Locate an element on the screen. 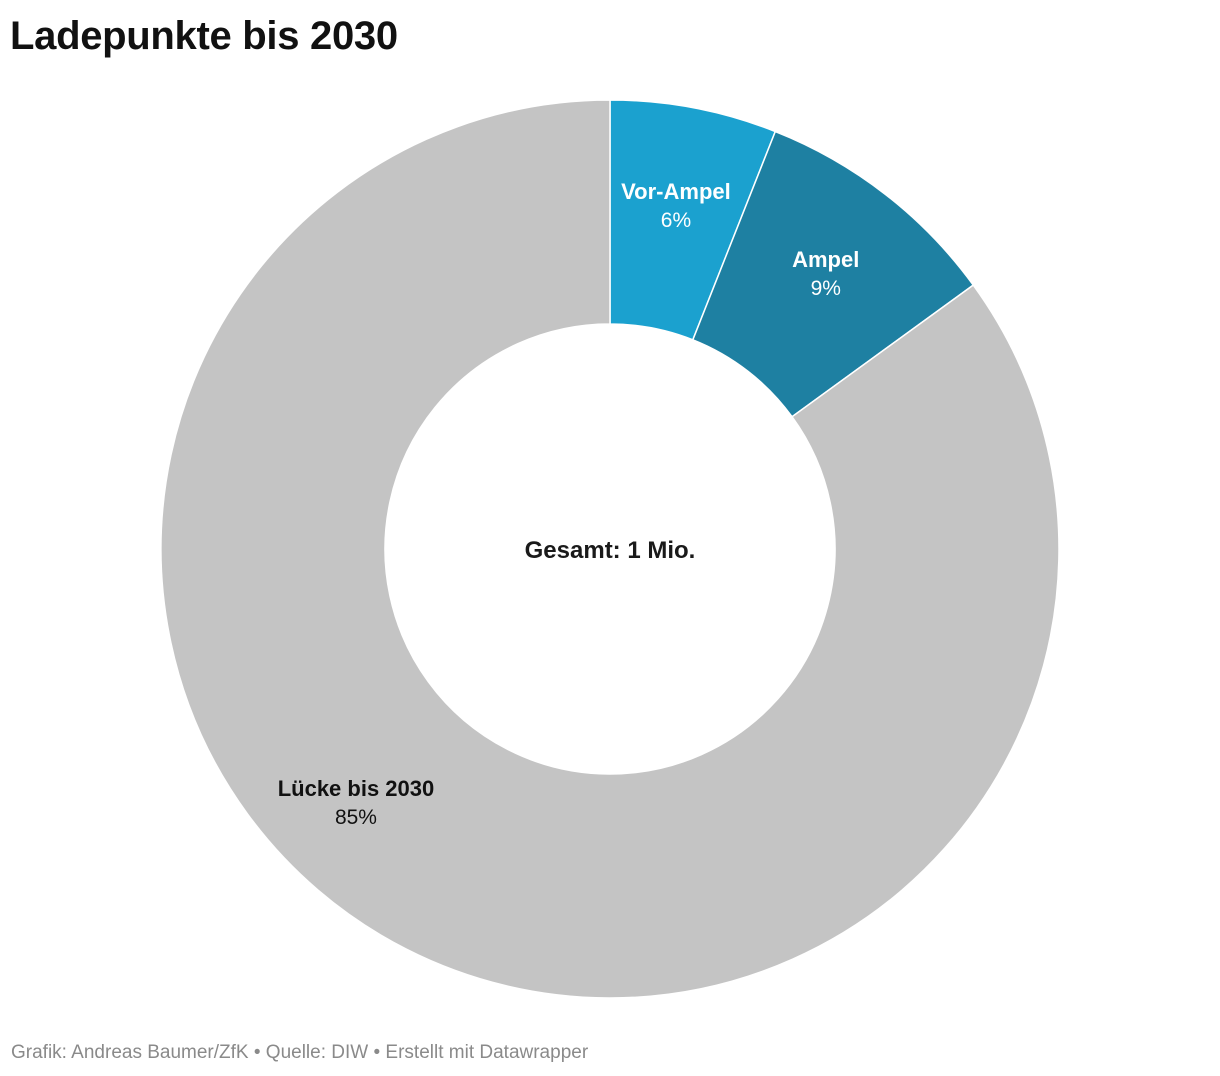  slice-label-ampel: Ampel is located at coordinates (825, 259).